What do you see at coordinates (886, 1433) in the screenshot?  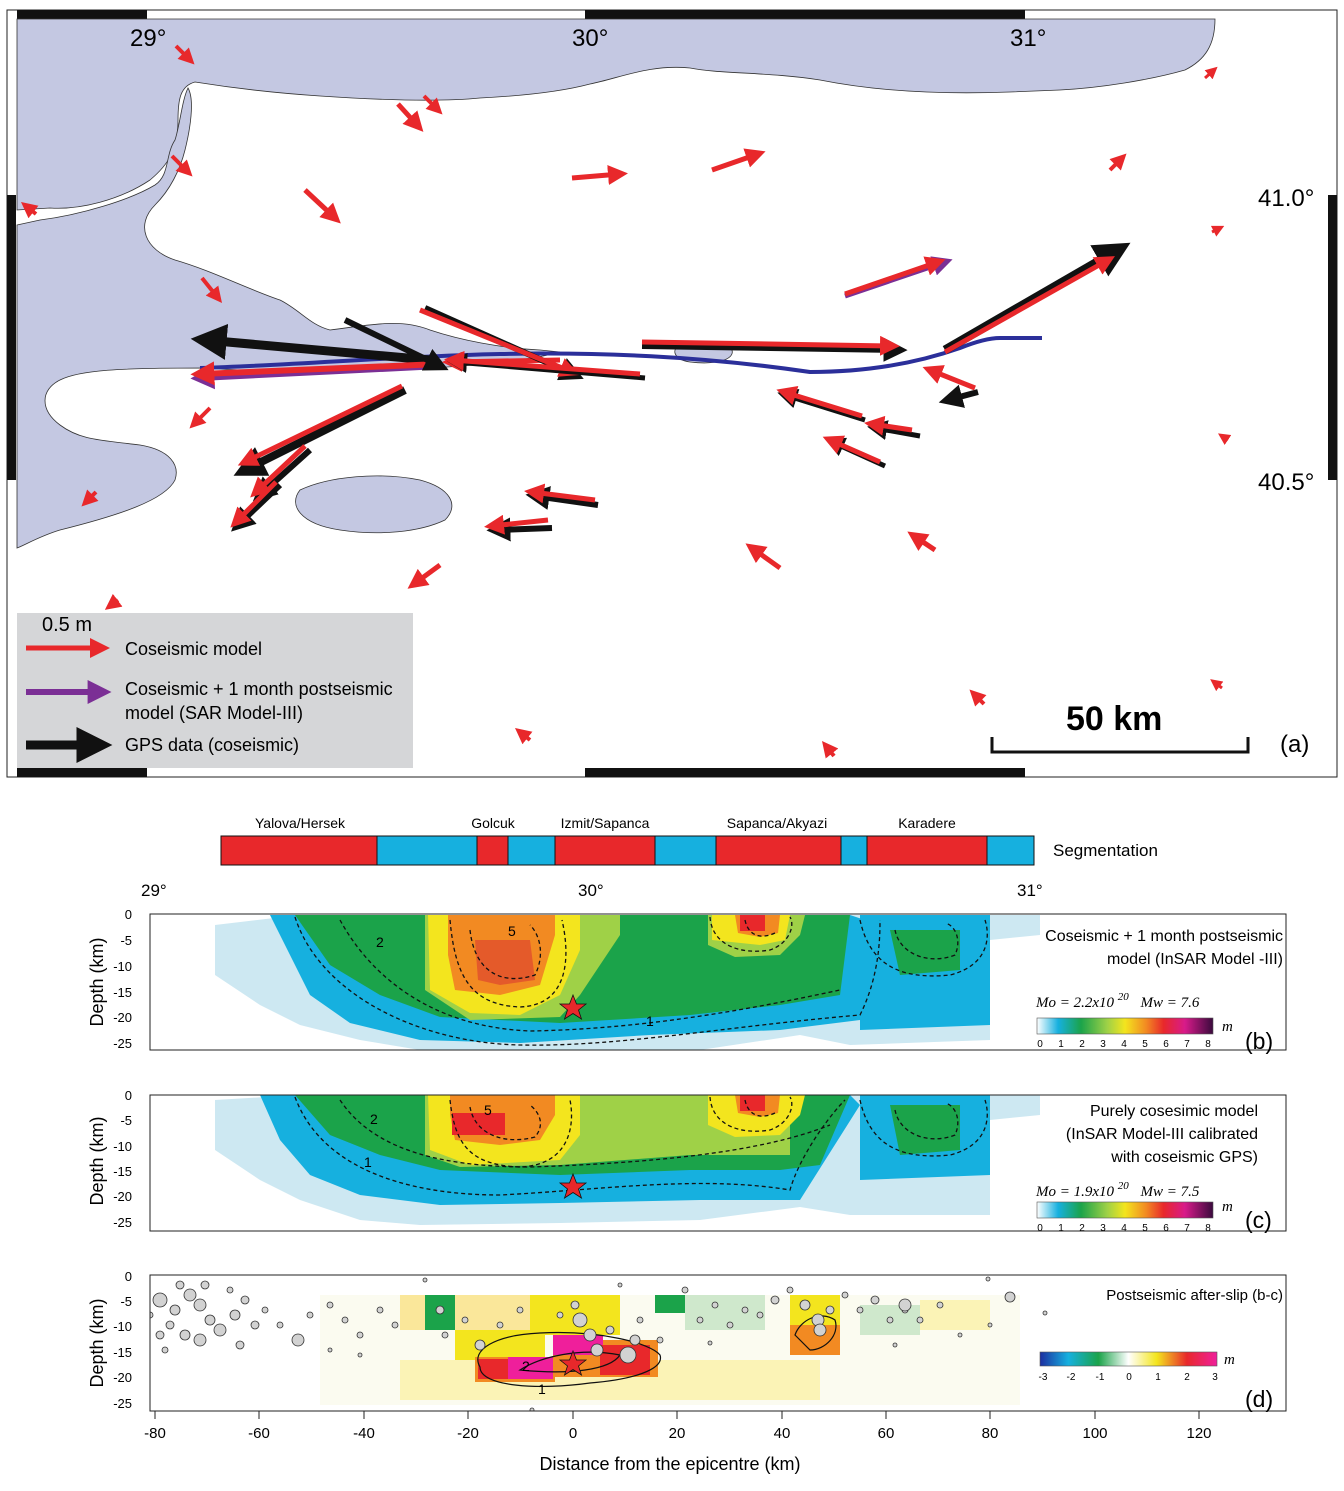 I see `xtick-label: 60` at bounding box center [886, 1433].